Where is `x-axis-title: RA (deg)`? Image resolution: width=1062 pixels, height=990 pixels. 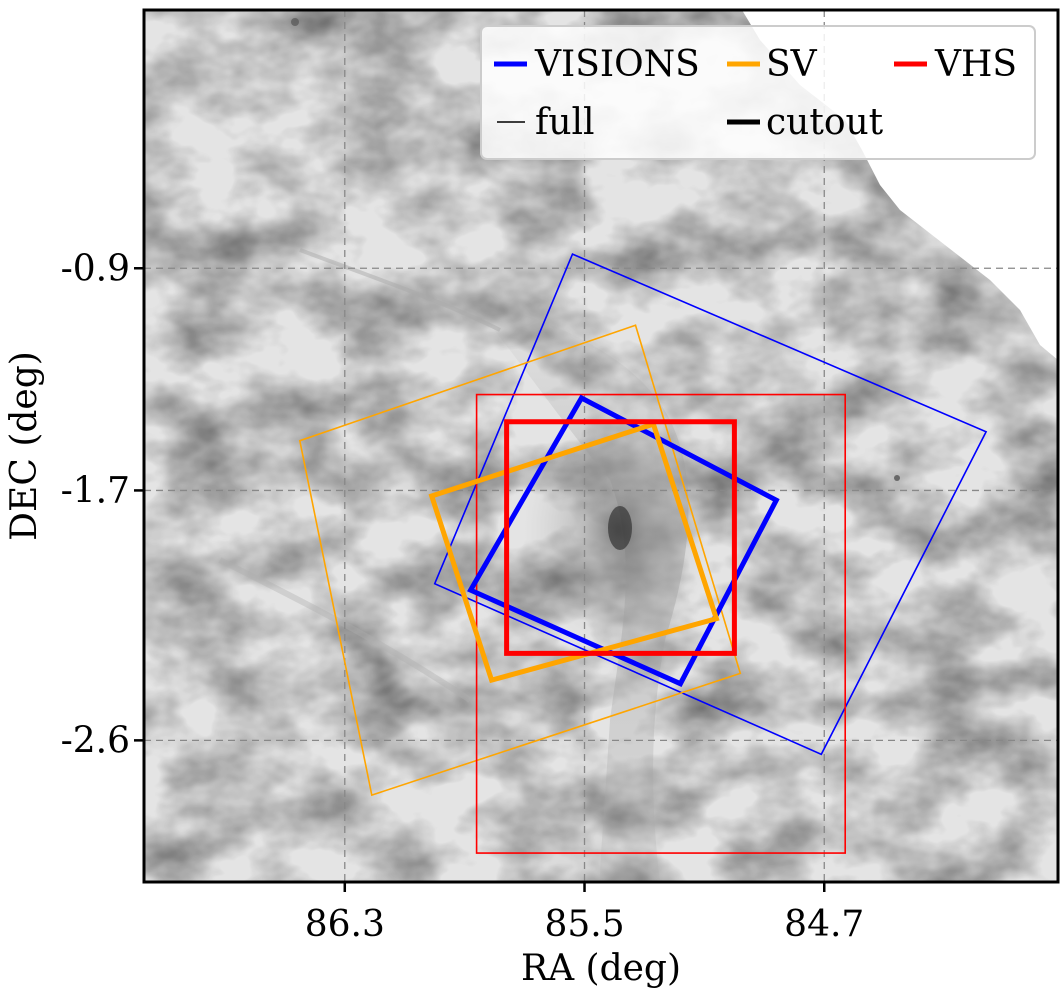
x-axis-title: RA (deg) is located at coordinates (601, 968).